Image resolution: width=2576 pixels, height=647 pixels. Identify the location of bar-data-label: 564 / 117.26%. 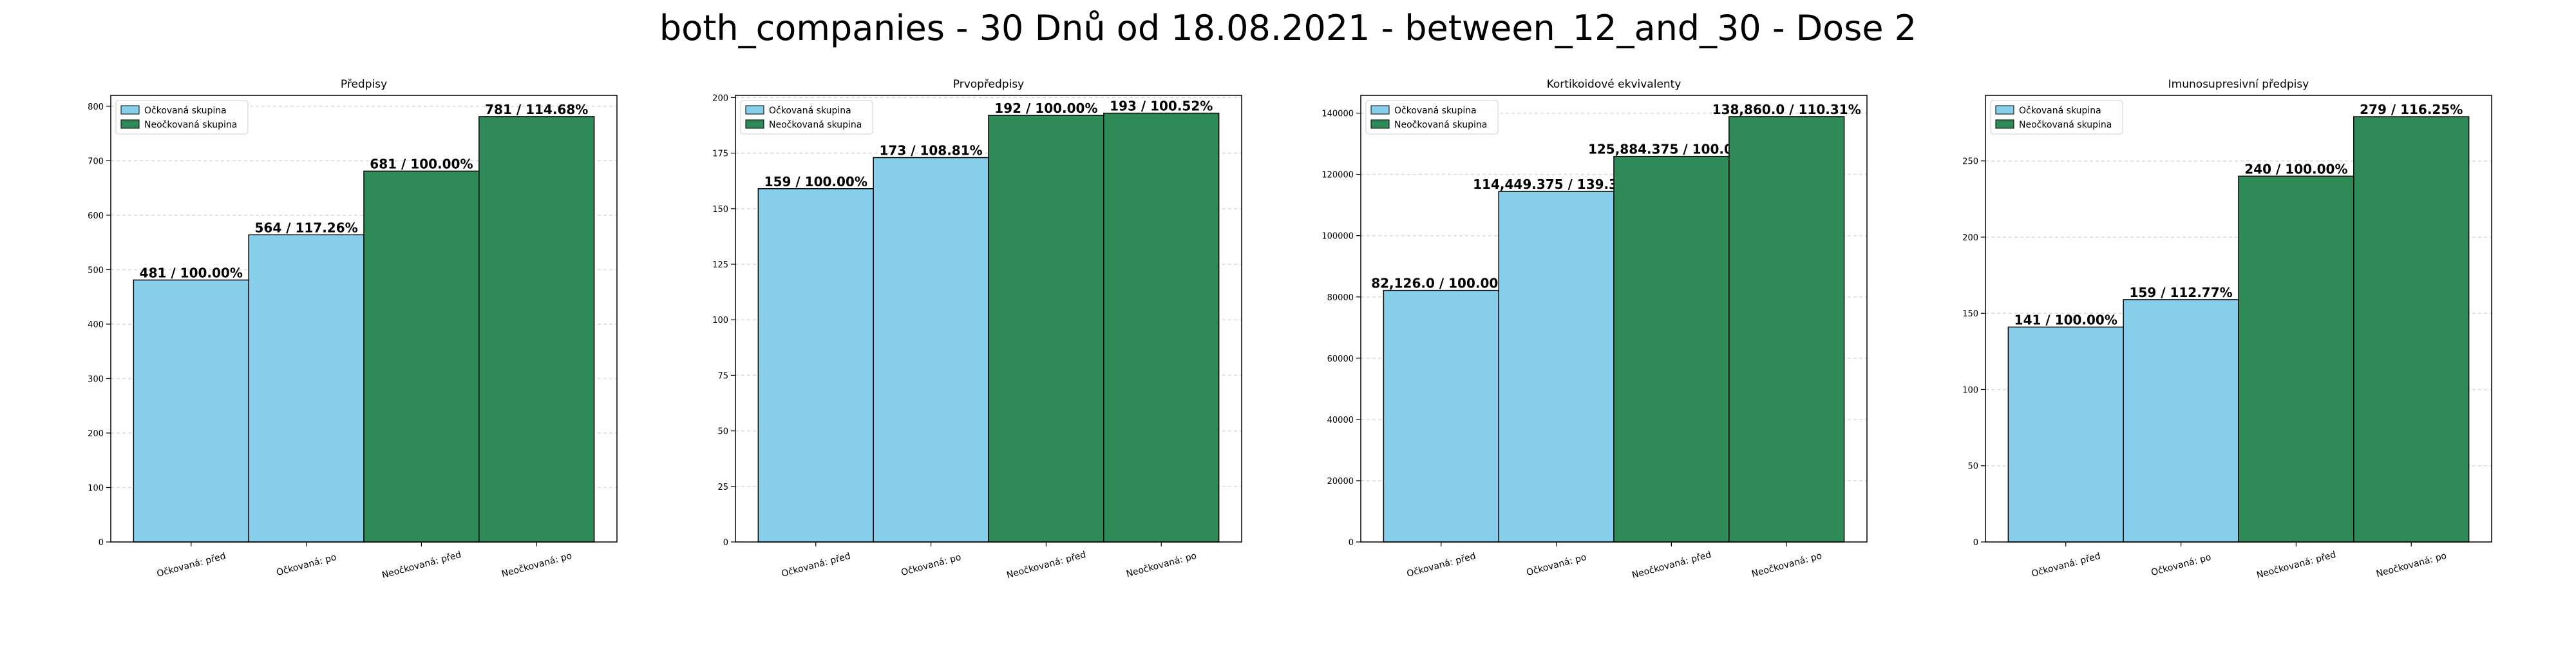
(305, 227).